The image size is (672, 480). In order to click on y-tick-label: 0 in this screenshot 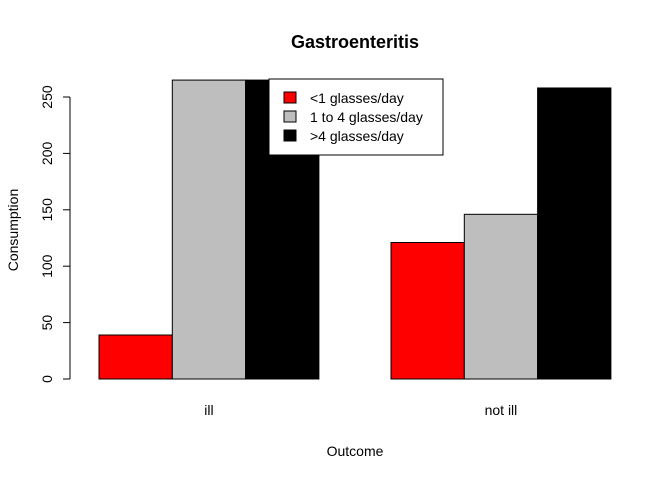, I will do `click(47, 379)`.